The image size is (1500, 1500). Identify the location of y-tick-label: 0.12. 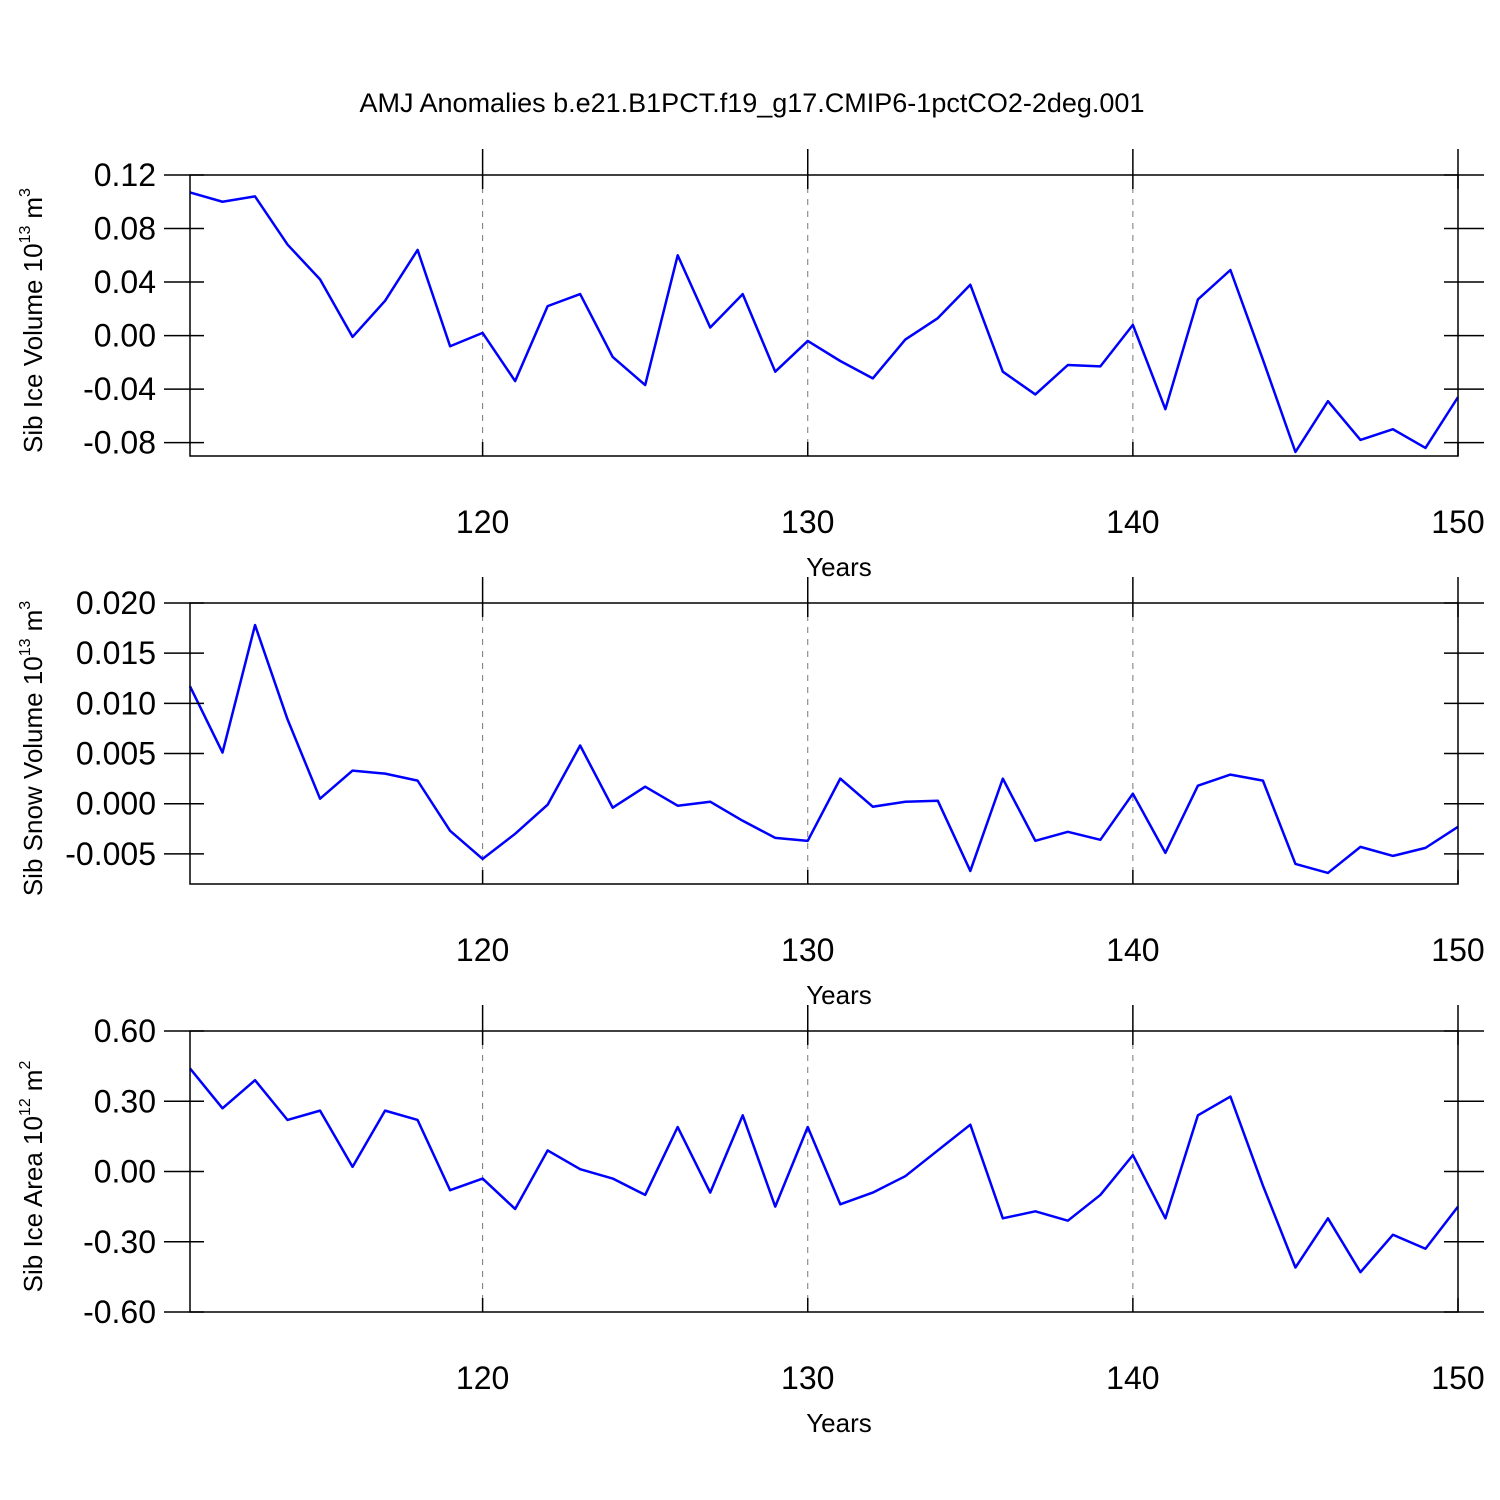
(125, 175).